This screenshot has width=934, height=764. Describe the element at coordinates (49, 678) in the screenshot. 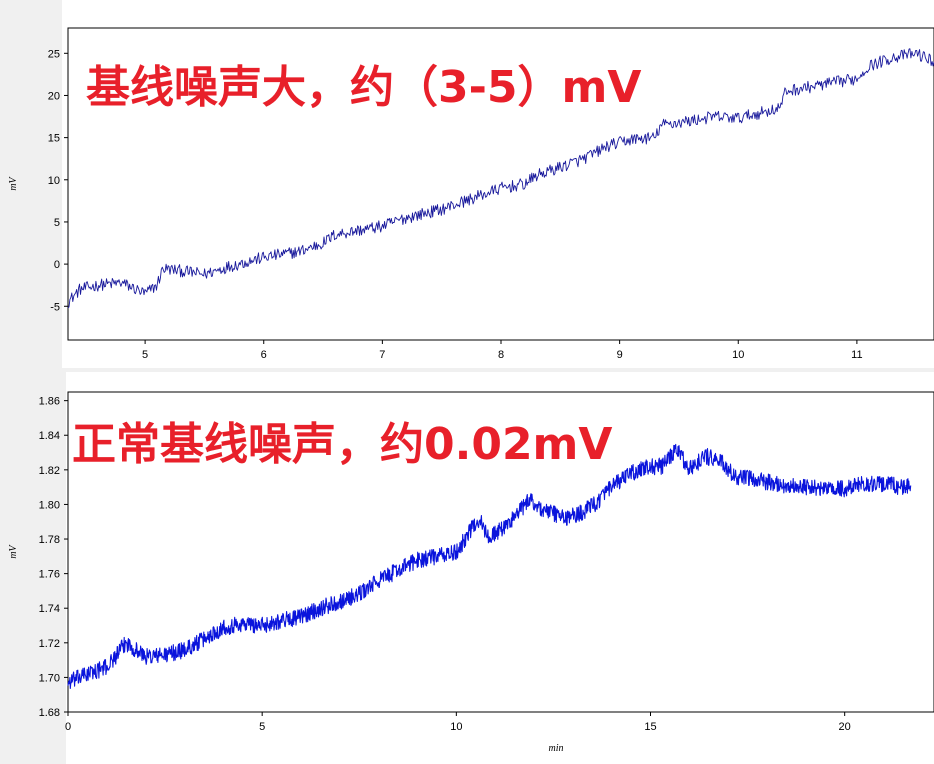

I see `y-tick-label: 1.70` at that location.